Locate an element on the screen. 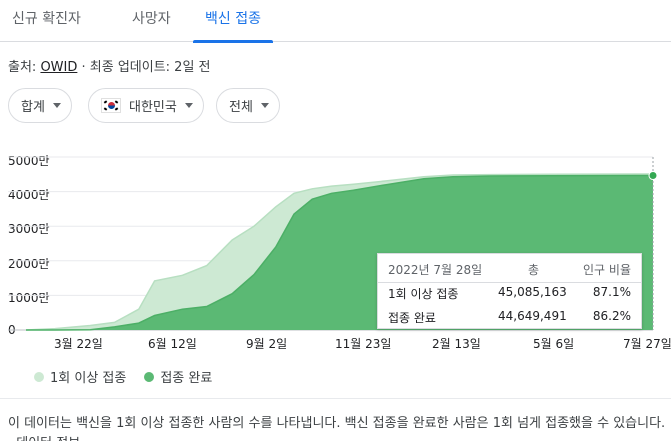 The width and height of the screenshot is (671, 441). range-dropdown-label: 전체 is located at coordinates (241, 107).